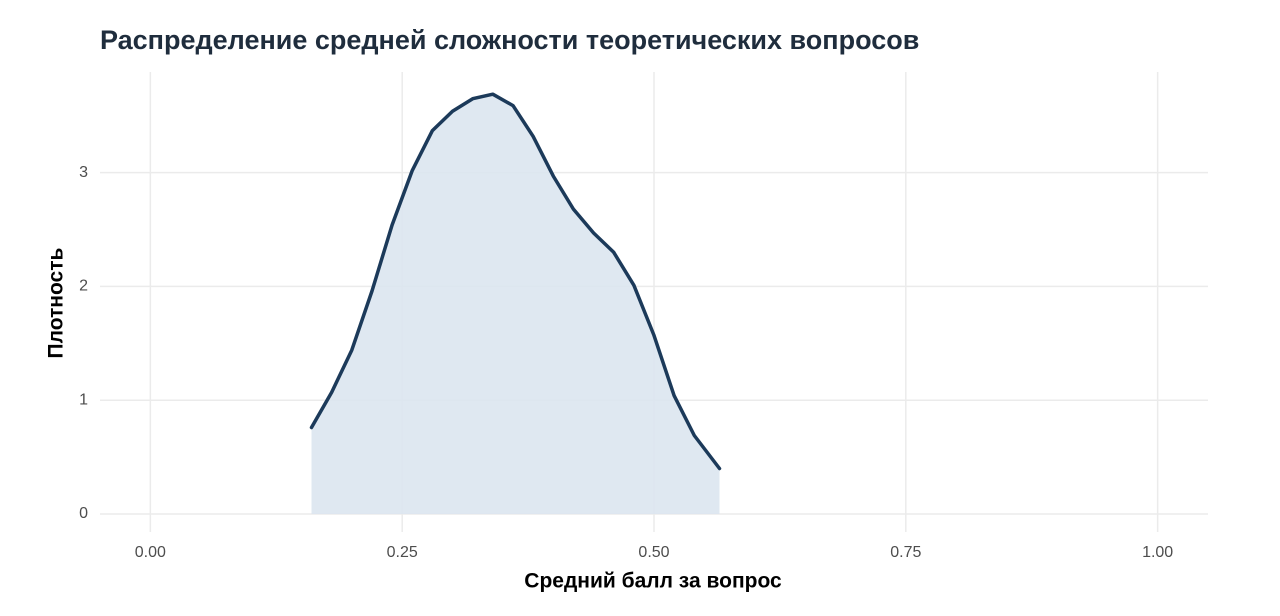 The height and width of the screenshot is (616, 1280). Describe the element at coordinates (83, 172) in the screenshot. I see `y-tick-label: 3` at that location.